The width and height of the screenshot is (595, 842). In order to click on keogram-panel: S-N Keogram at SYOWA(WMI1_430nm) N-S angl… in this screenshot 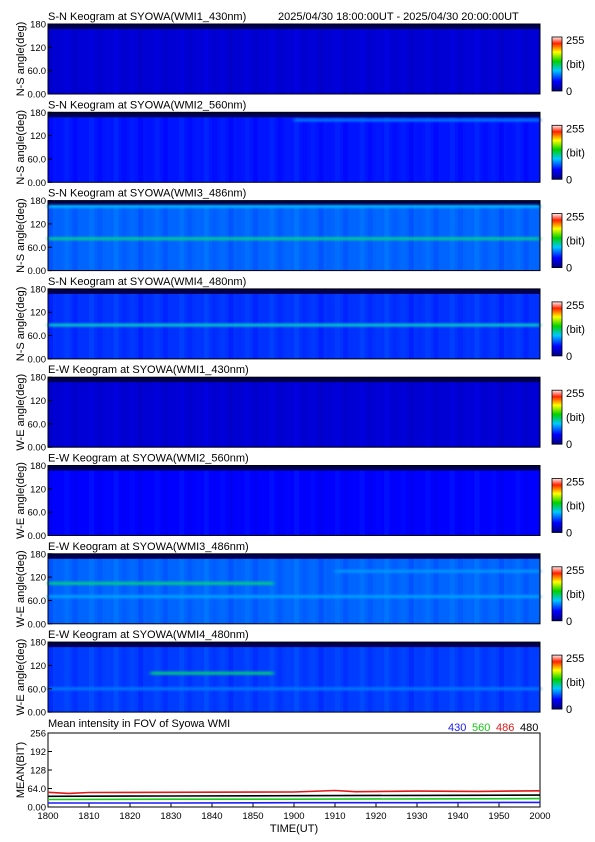, I will do `click(300, 56)`.